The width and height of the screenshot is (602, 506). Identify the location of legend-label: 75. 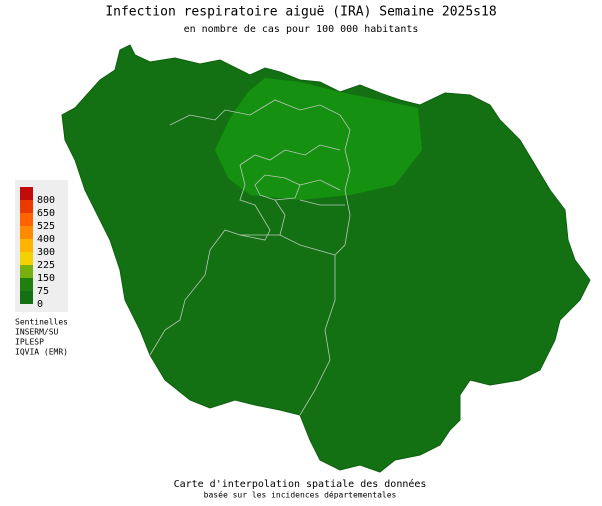
(43, 291).